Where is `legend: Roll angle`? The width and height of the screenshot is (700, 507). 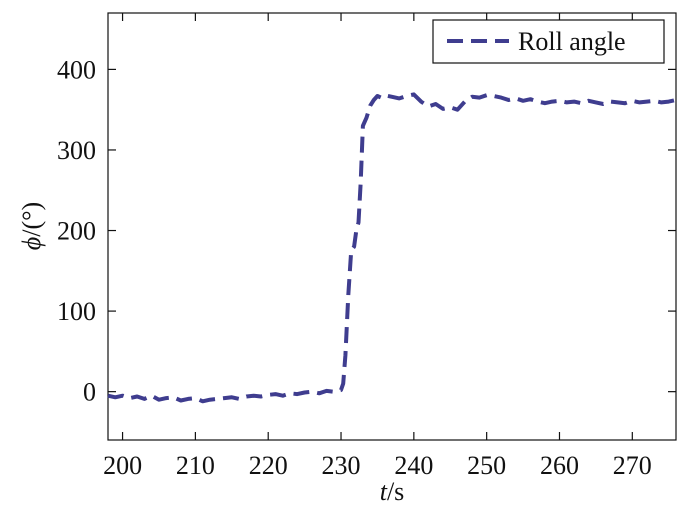
legend: Roll angle is located at coordinates (548, 41).